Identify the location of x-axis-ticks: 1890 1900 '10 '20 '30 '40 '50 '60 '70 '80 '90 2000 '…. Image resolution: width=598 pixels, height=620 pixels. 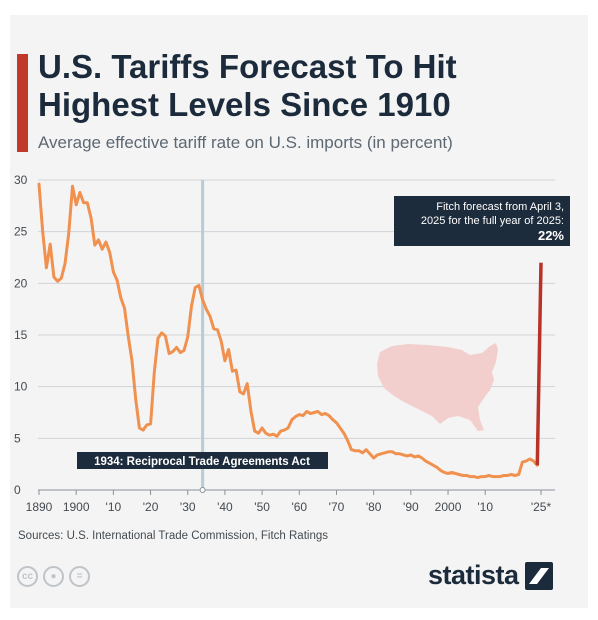
(289, 502).